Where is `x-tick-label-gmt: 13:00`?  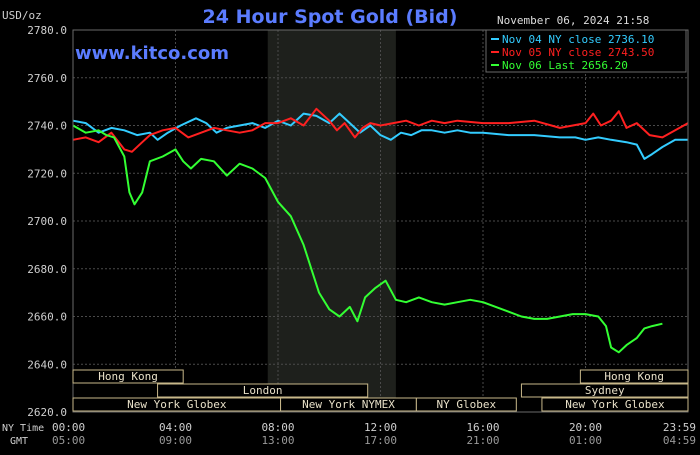 x-tick-label-gmt: 13:00 is located at coordinates (277, 440).